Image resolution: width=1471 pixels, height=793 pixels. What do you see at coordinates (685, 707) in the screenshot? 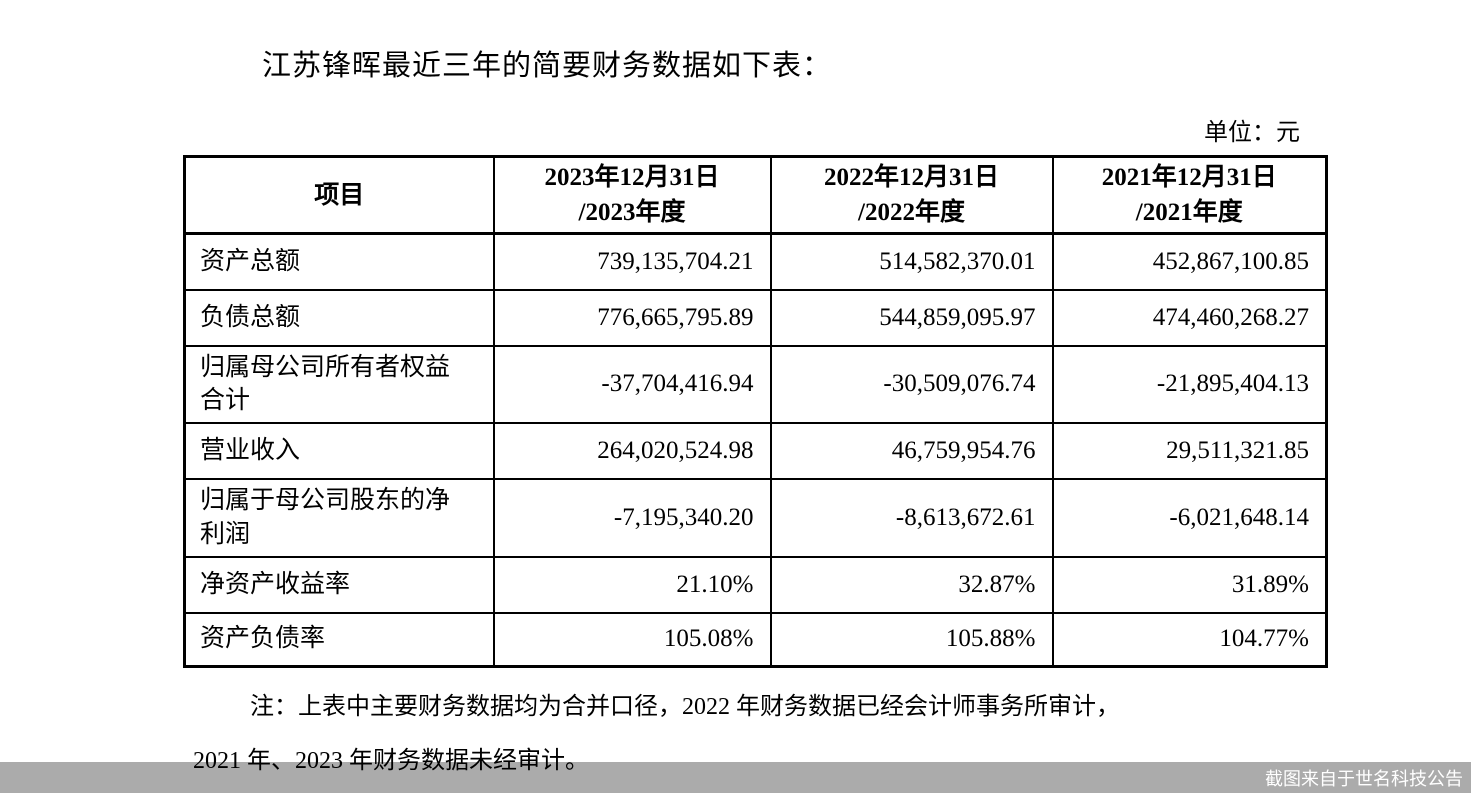
I see `note-line-1: 注：上表中主要财务数据均为合并口径，2022 年财务数据已经会计师事务所审计，` at bounding box center [685, 707].